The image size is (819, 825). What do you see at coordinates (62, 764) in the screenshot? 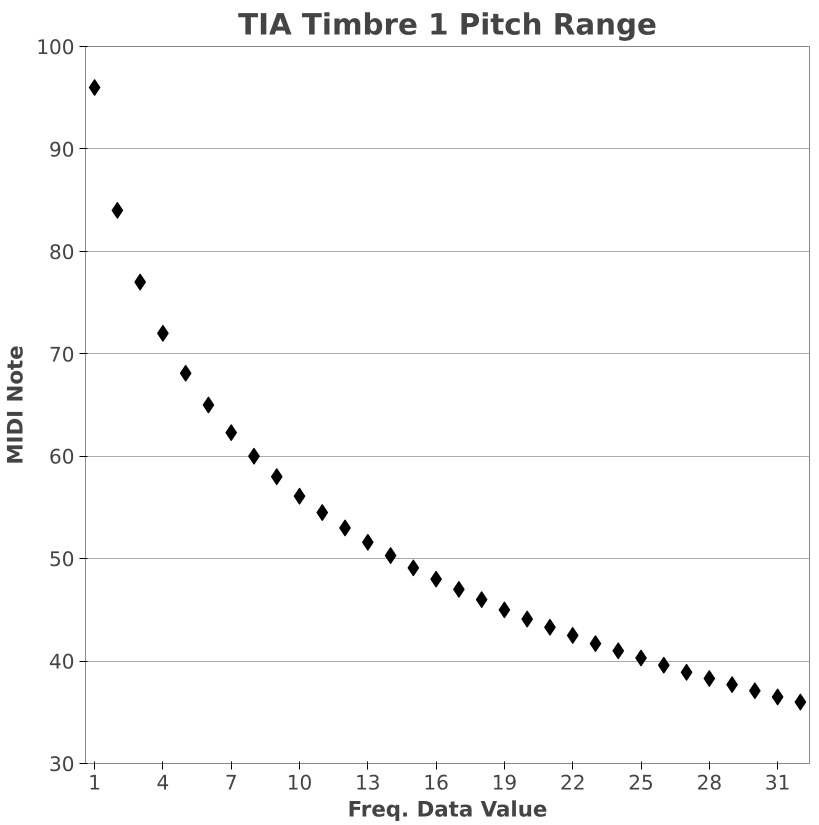
I see `y-tick-label: 30` at bounding box center [62, 764].